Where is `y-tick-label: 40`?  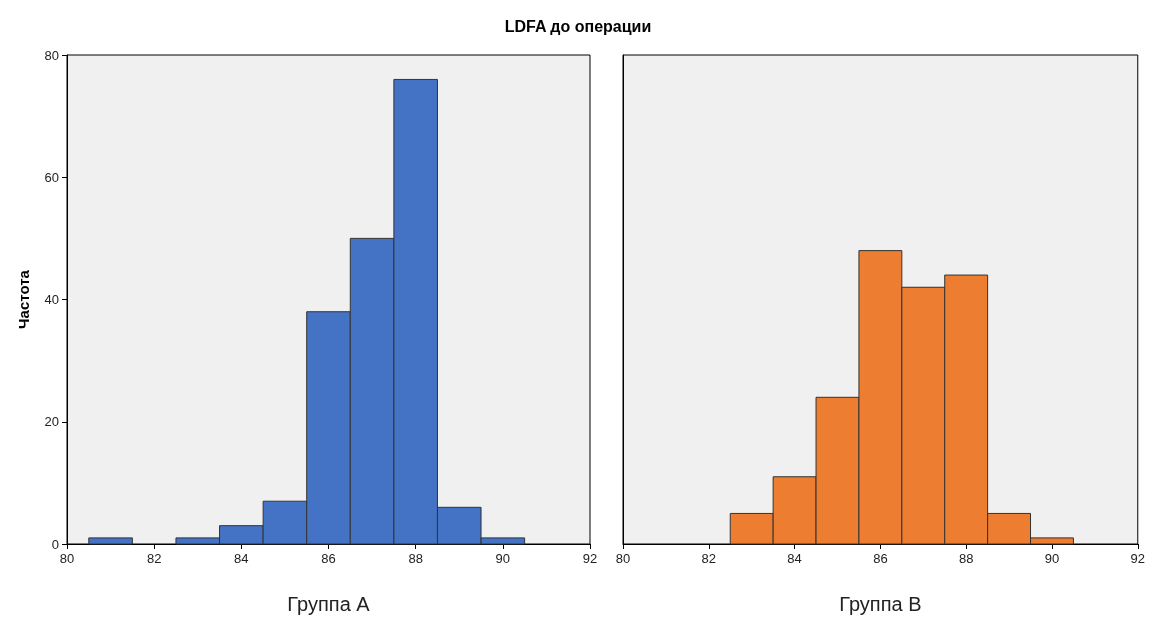
y-tick-label: 40 is located at coordinates (51, 299).